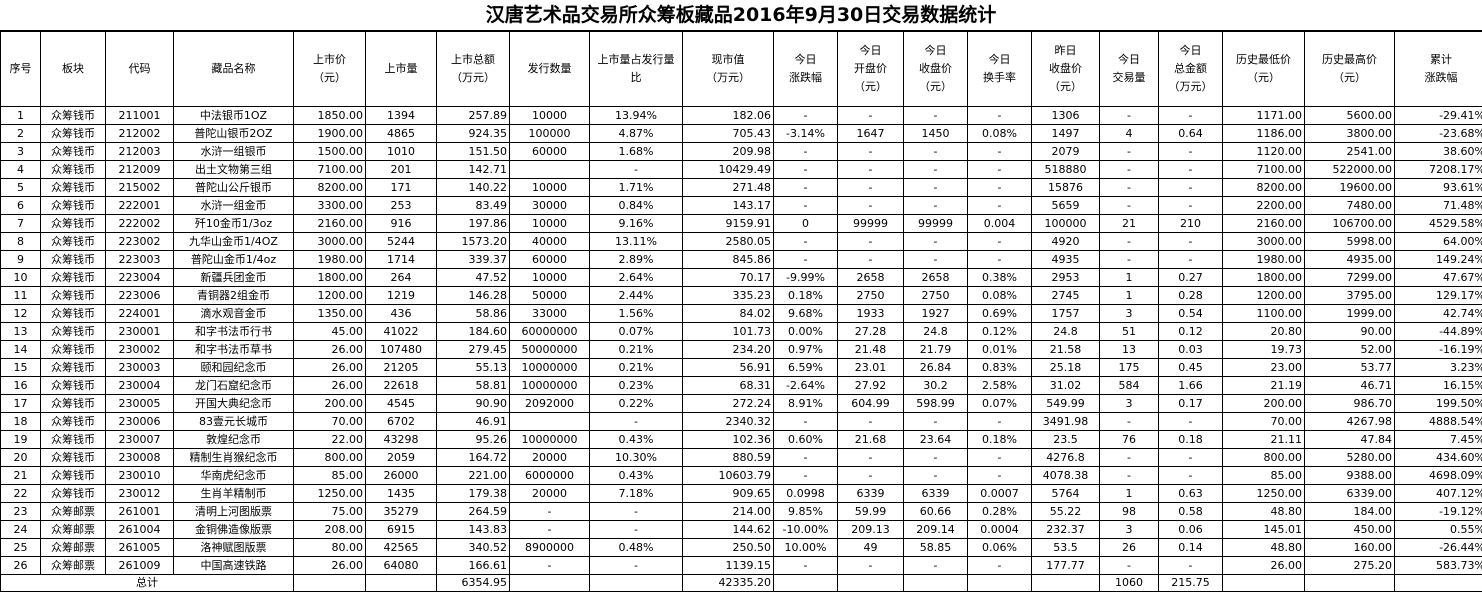 The image size is (1482, 593). I want to click on table-cell: 4545, so click(401, 403).